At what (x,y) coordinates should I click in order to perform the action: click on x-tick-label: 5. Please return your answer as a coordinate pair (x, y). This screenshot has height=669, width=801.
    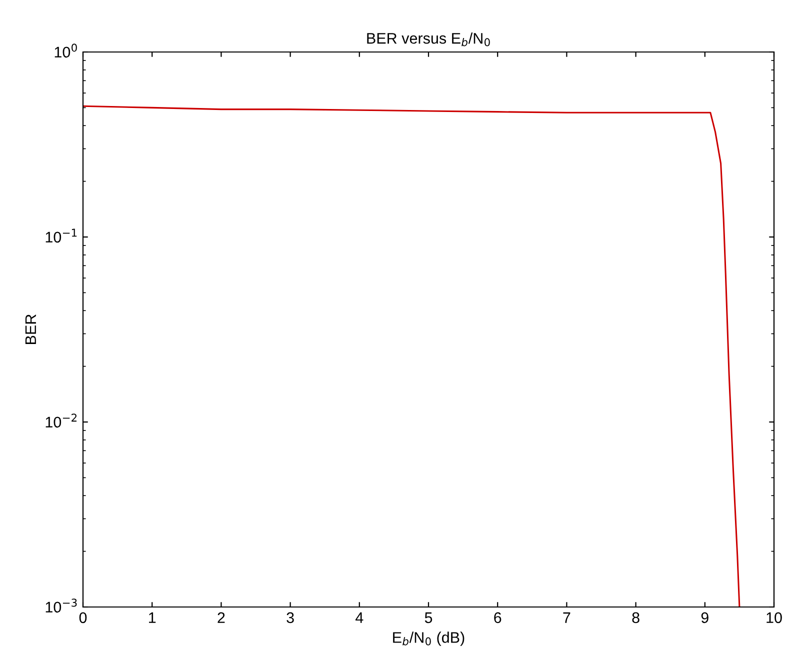
    Looking at the image, I should click on (428, 618).